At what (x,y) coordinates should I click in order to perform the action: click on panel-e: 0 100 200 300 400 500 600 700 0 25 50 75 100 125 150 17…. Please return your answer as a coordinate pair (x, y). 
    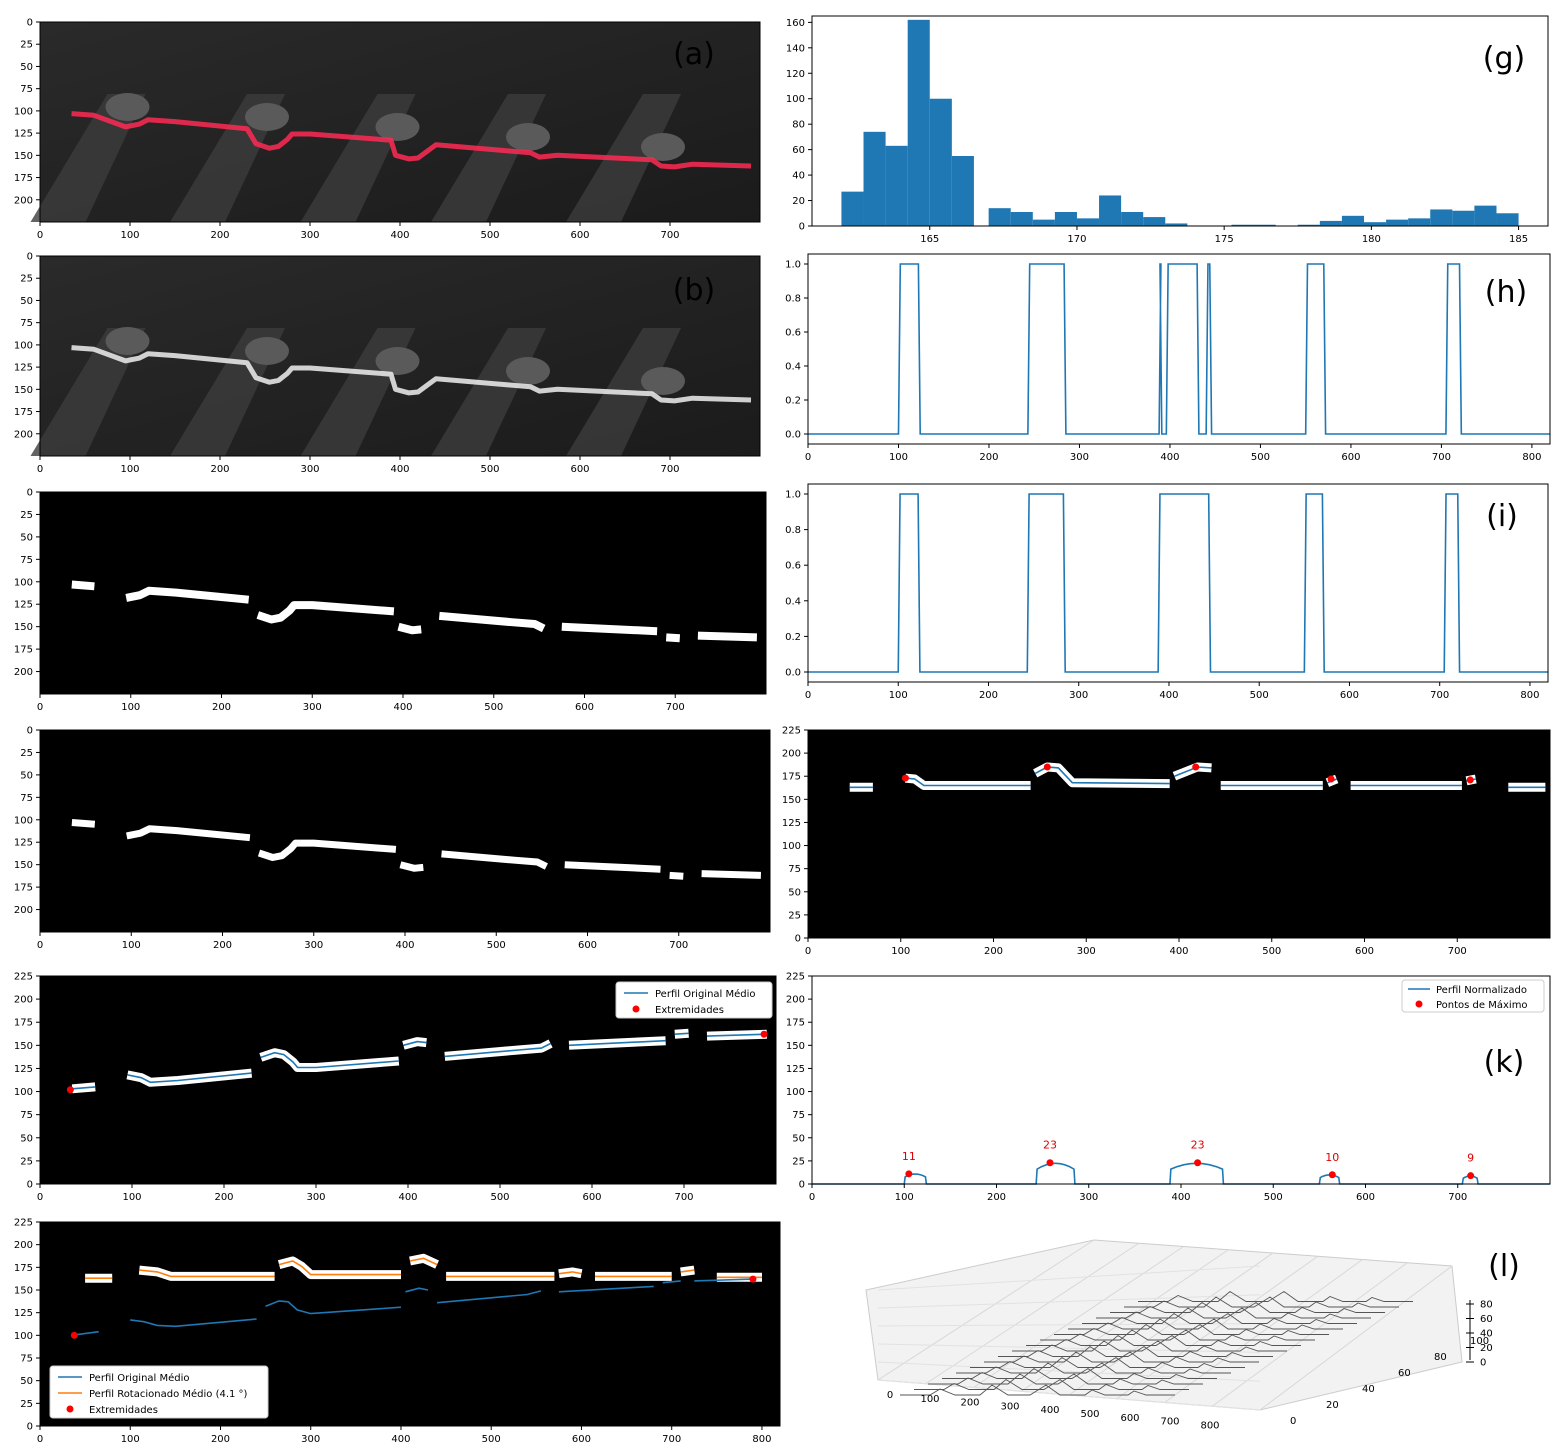
    Looking at the image, I should click on (395, 1087).